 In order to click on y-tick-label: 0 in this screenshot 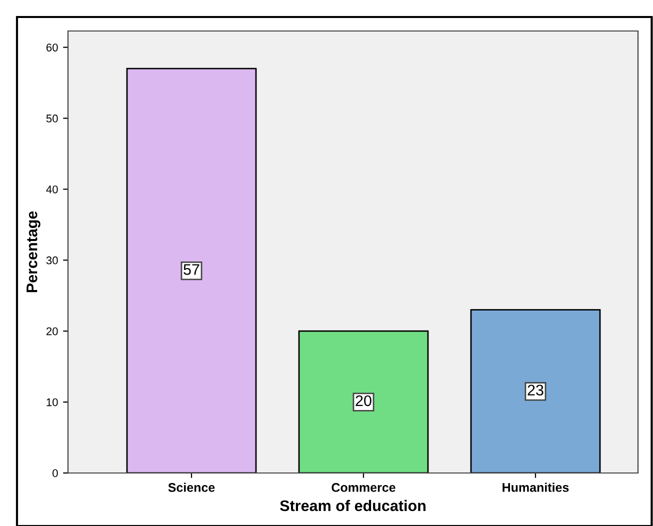, I will do `click(55, 473)`.